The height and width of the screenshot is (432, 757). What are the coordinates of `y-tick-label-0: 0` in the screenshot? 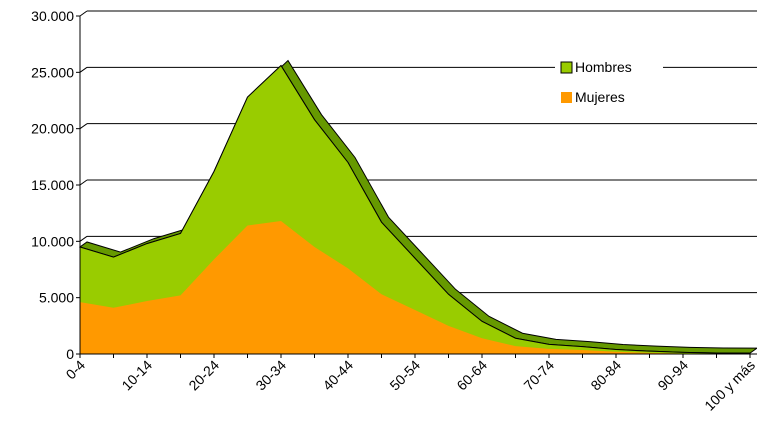 It's located at (70, 354).